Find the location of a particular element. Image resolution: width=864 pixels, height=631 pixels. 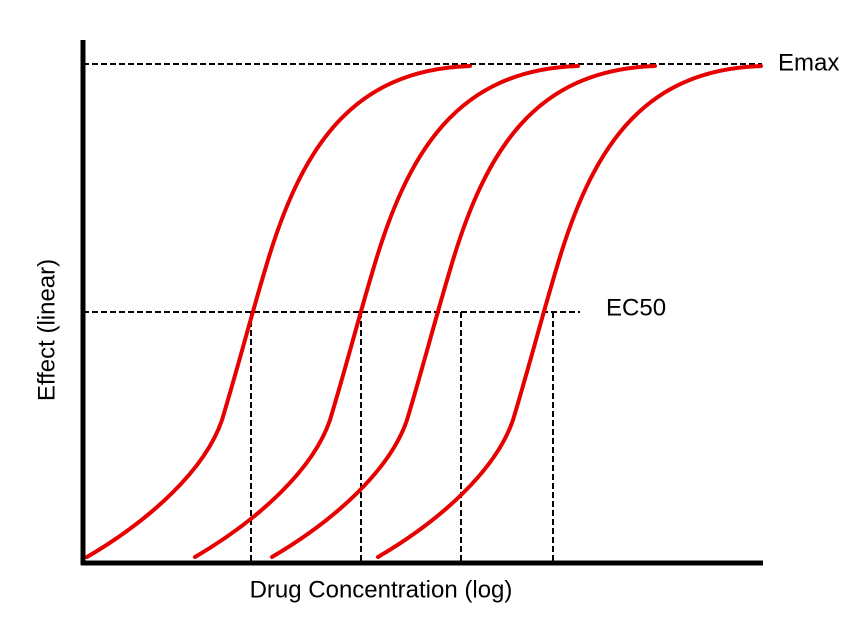

emax-label: Emax is located at coordinates (808, 62).